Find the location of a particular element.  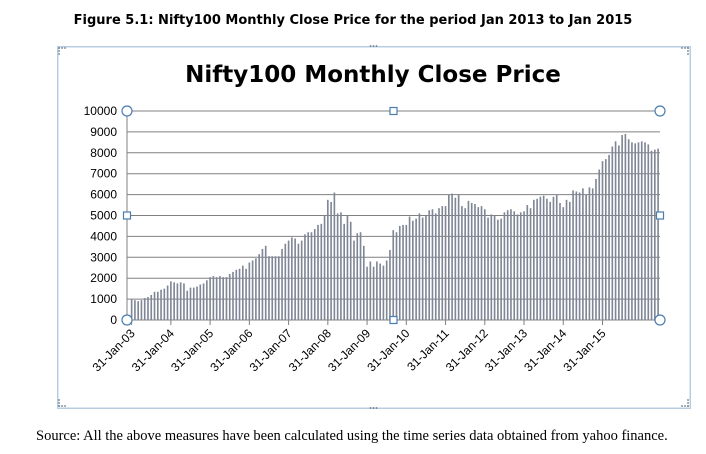

y-tick-label: 7000 is located at coordinates (103, 174).